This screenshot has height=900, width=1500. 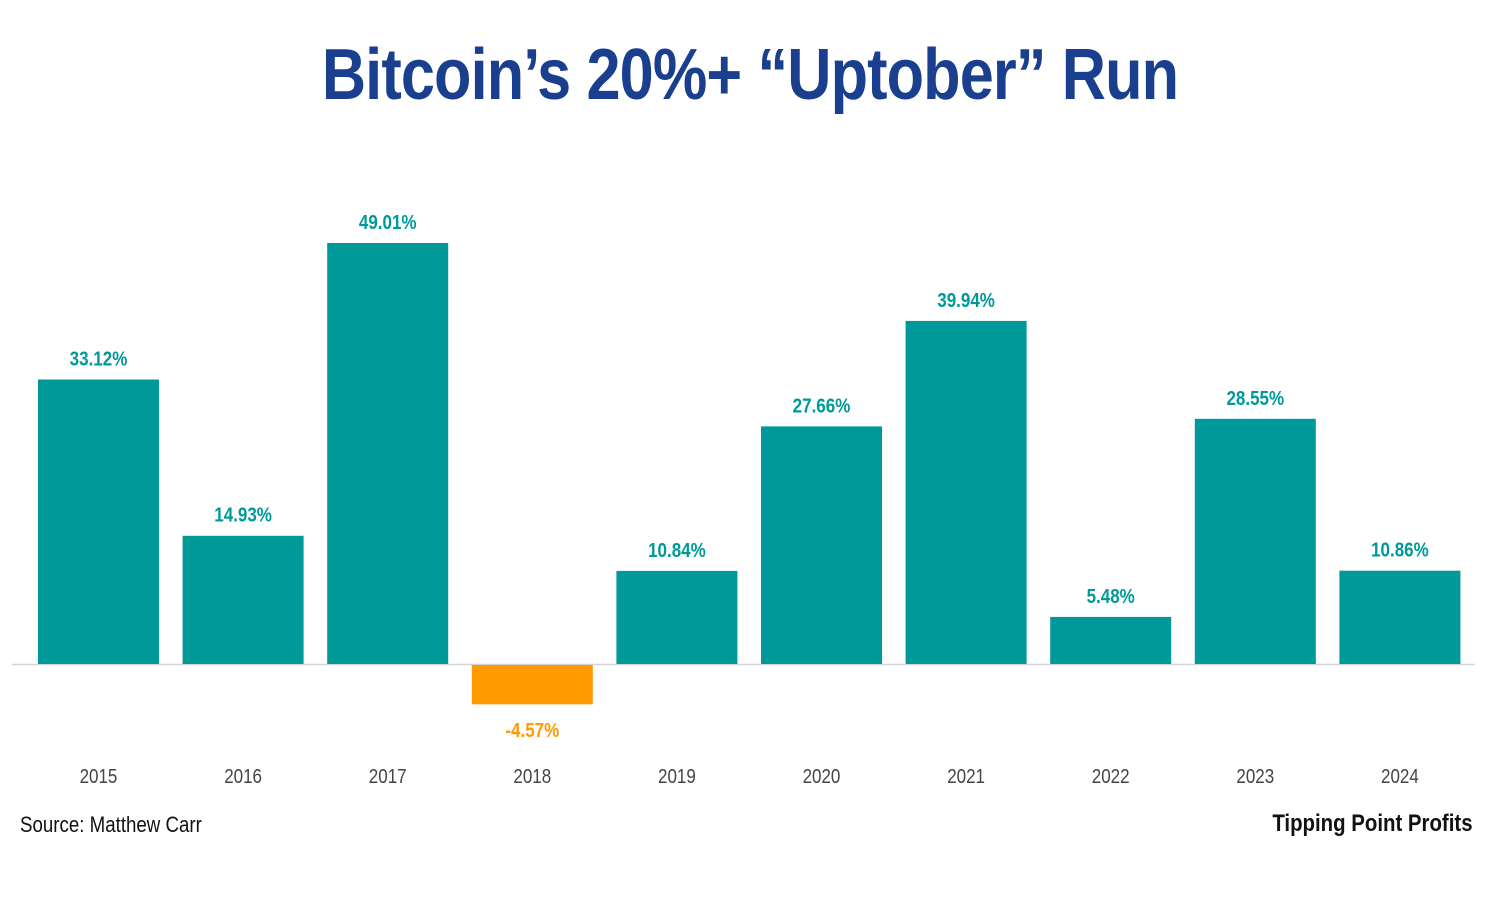 What do you see at coordinates (821, 545) in the screenshot?
I see `bar-2020` at bounding box center [821, 545].